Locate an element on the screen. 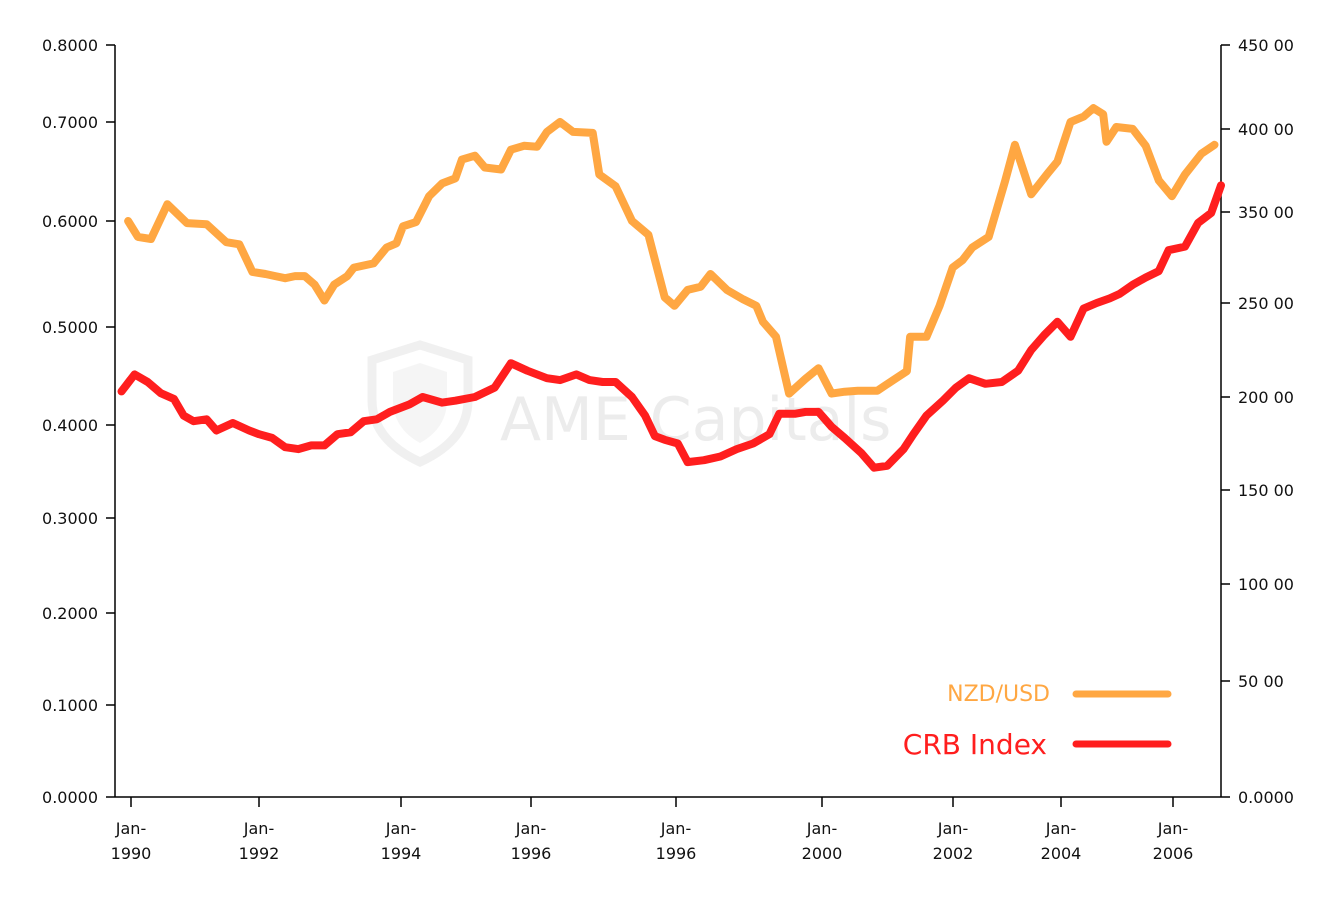  left-tick-label: 0.6000 is located at coordinates (70, 221).